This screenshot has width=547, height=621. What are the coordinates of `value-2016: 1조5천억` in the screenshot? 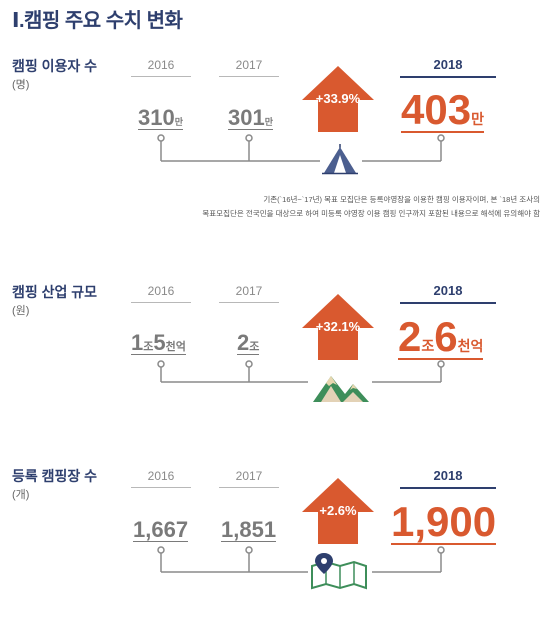 It's located at (158, 342).